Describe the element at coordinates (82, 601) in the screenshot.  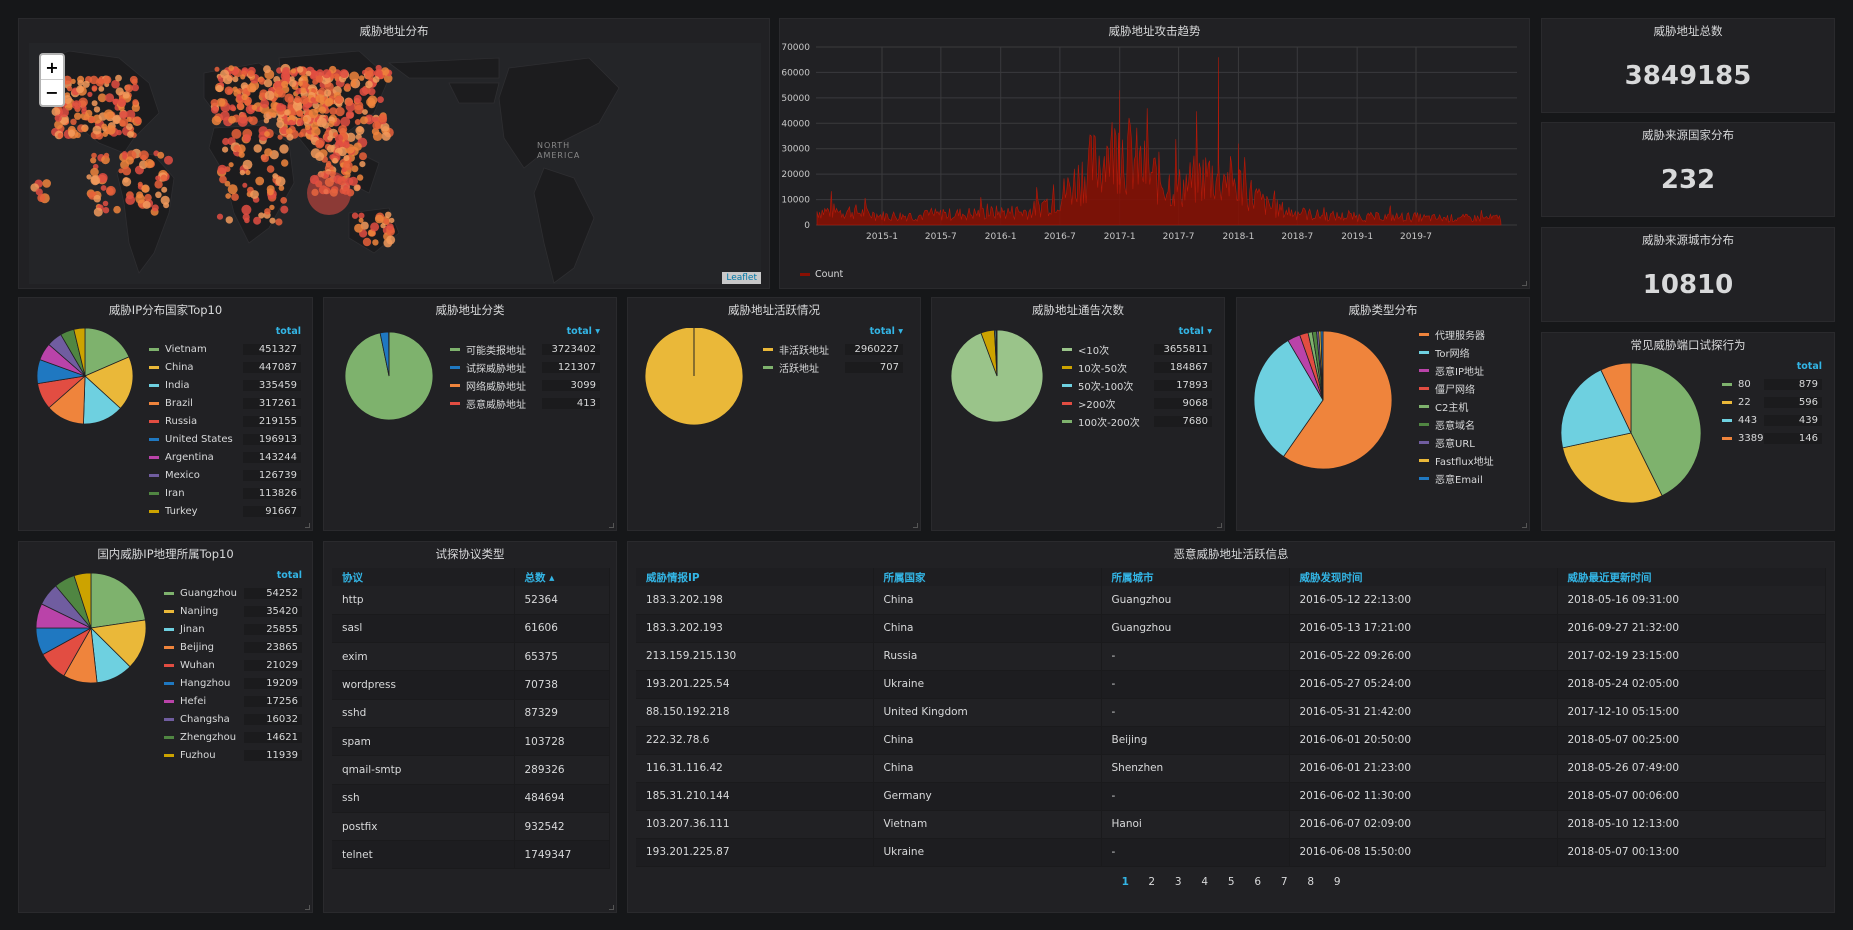
I see `pie-slice-fuzhou` at that location.